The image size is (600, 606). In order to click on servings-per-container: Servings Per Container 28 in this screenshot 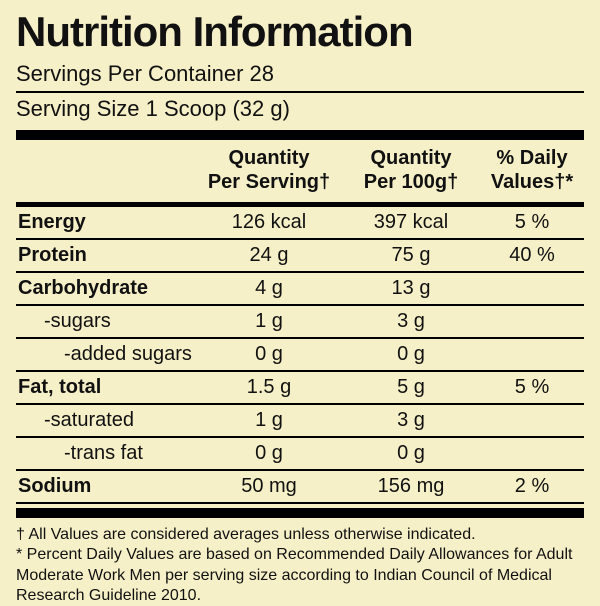, I will do `click(145, 74)`.